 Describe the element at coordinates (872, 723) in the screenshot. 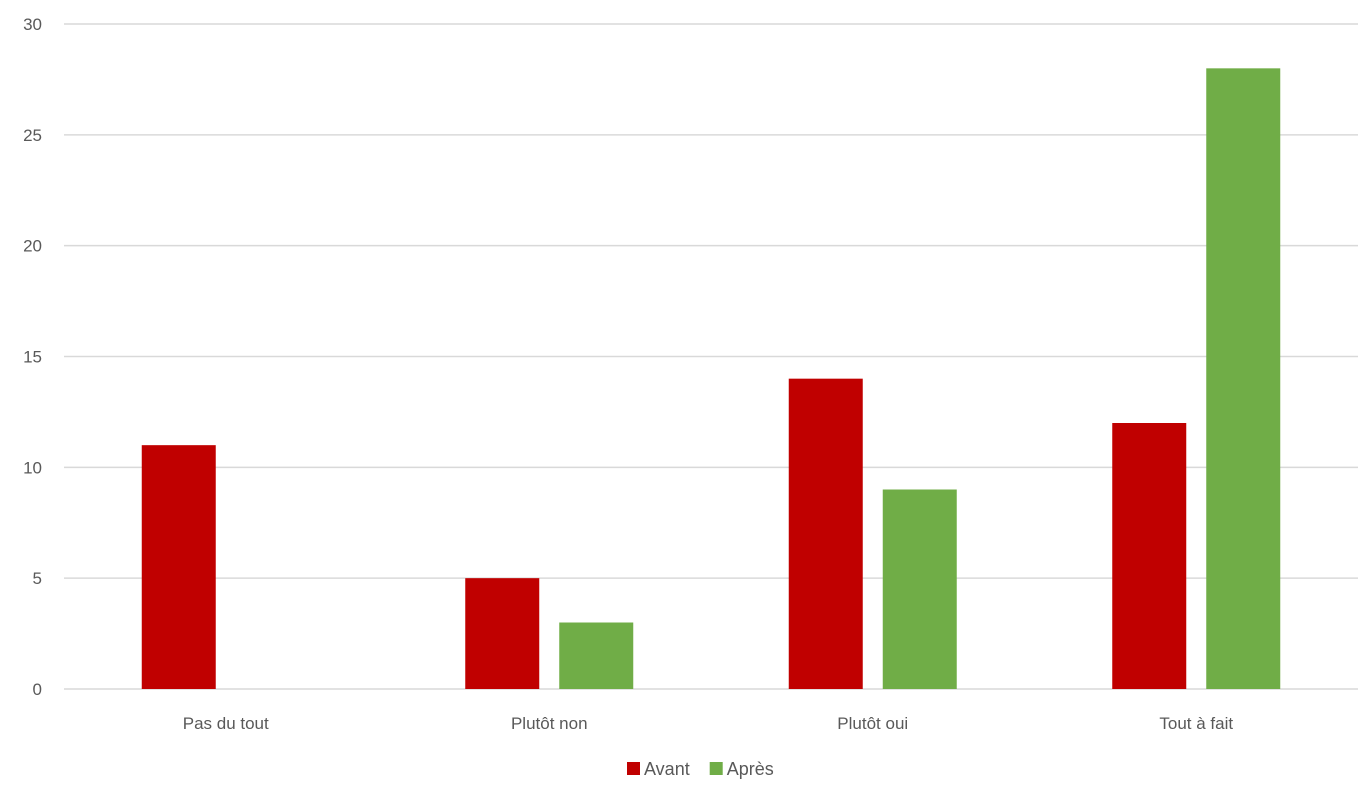

I see `category-label: Plutôt oui` at that location.